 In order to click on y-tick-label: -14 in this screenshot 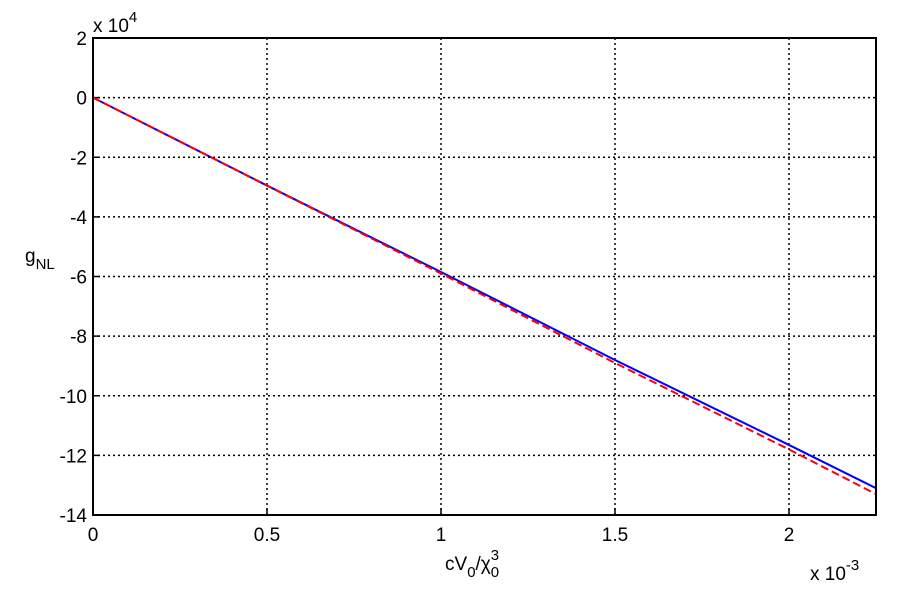, I will do `click(74, 516)`.